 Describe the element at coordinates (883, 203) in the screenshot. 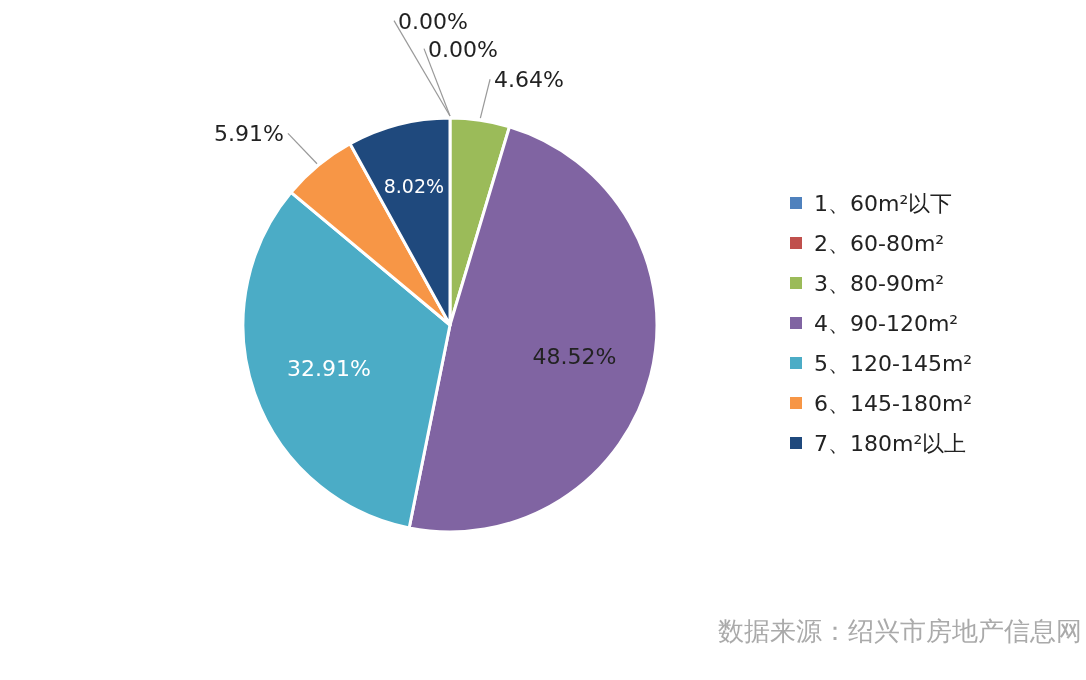

I see `legend-label: 1、60m²以下` at that location.